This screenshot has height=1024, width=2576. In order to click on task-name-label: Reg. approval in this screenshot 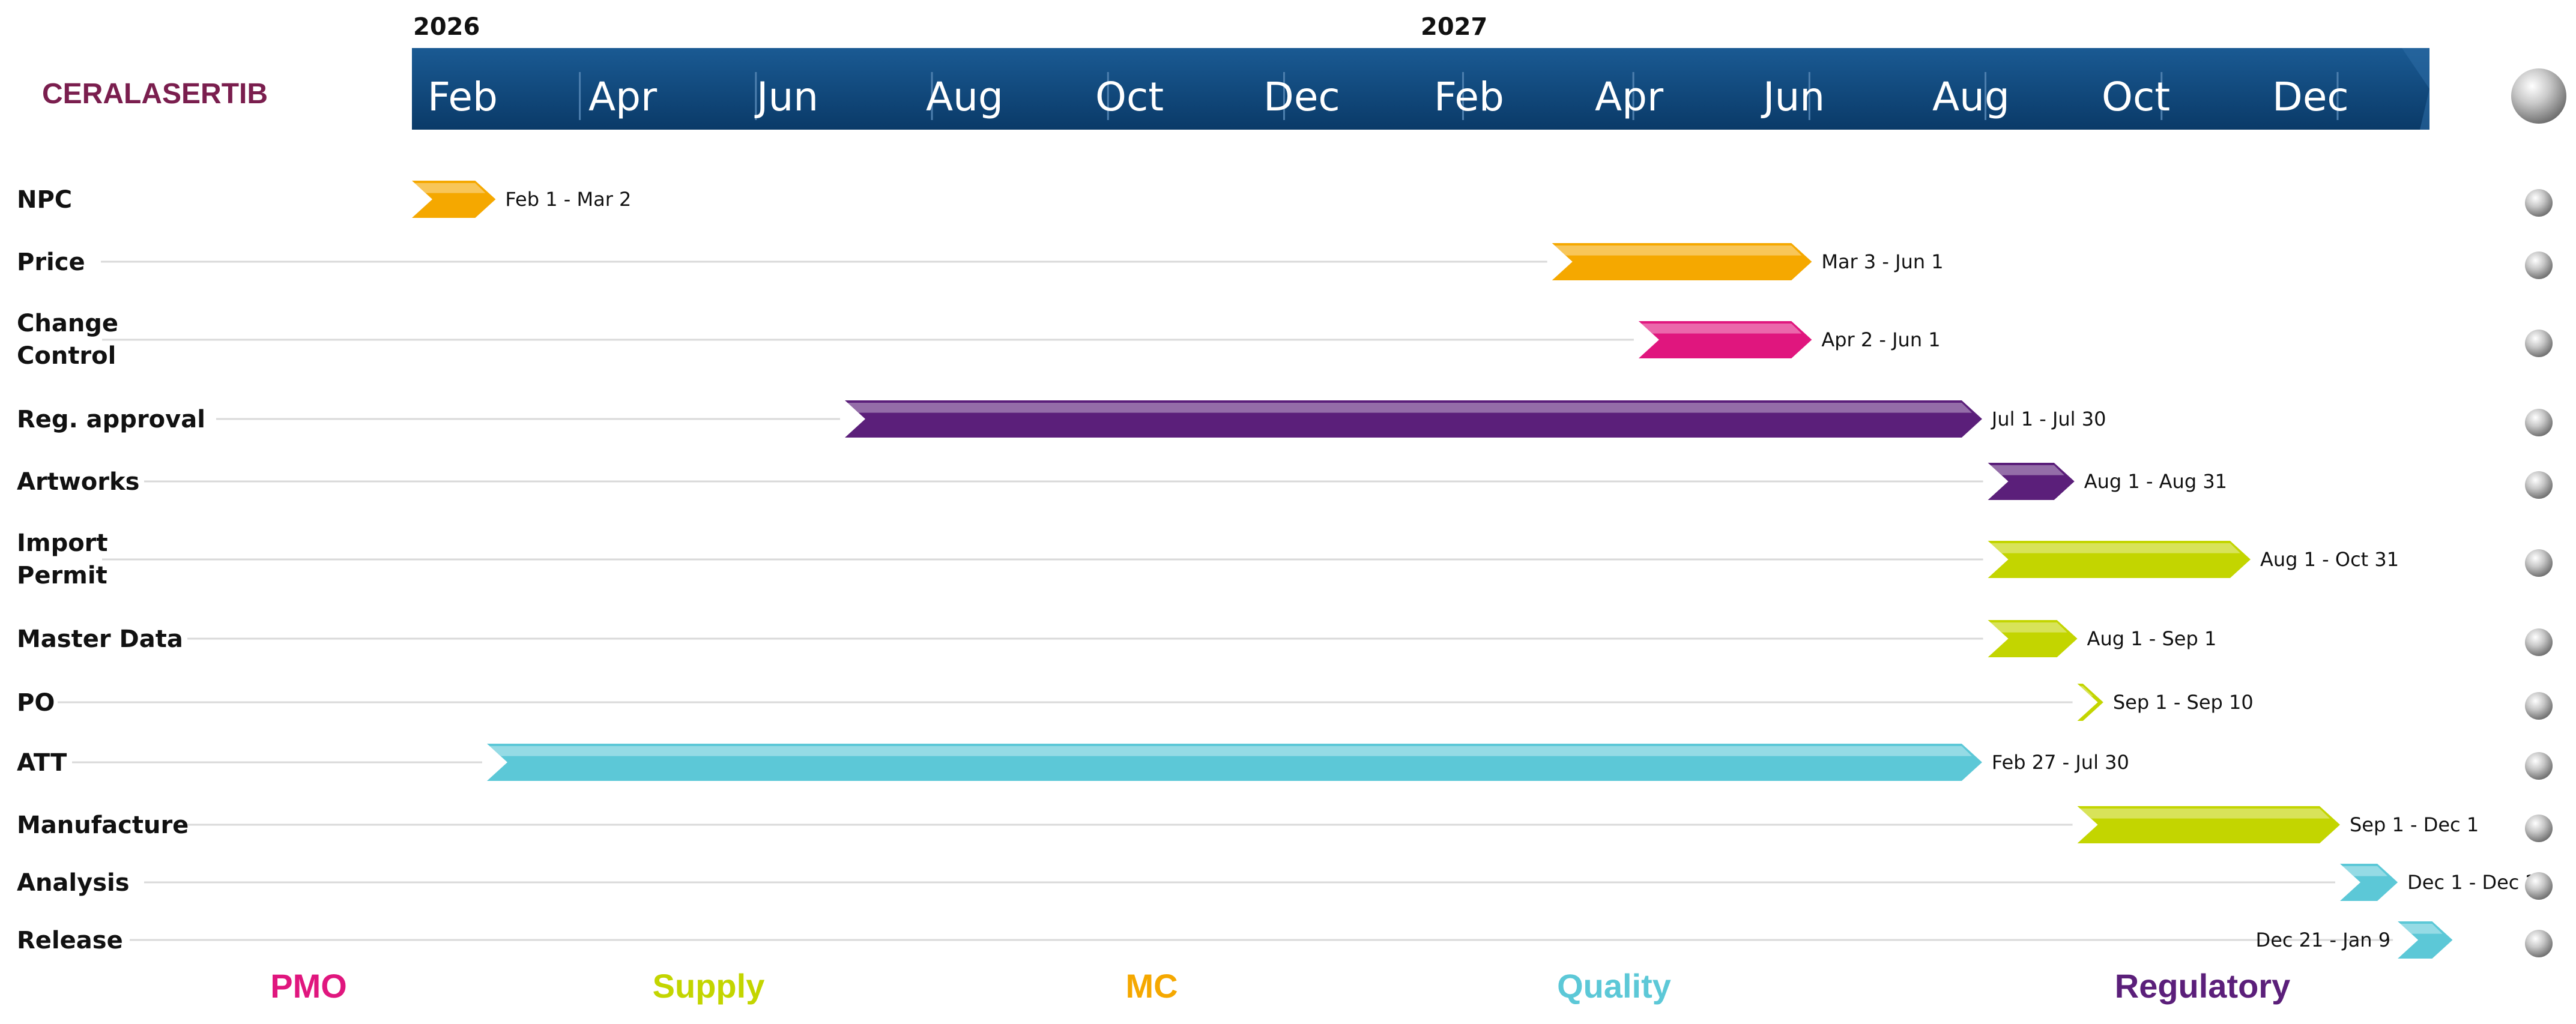, I will do `click(111, 419)`.